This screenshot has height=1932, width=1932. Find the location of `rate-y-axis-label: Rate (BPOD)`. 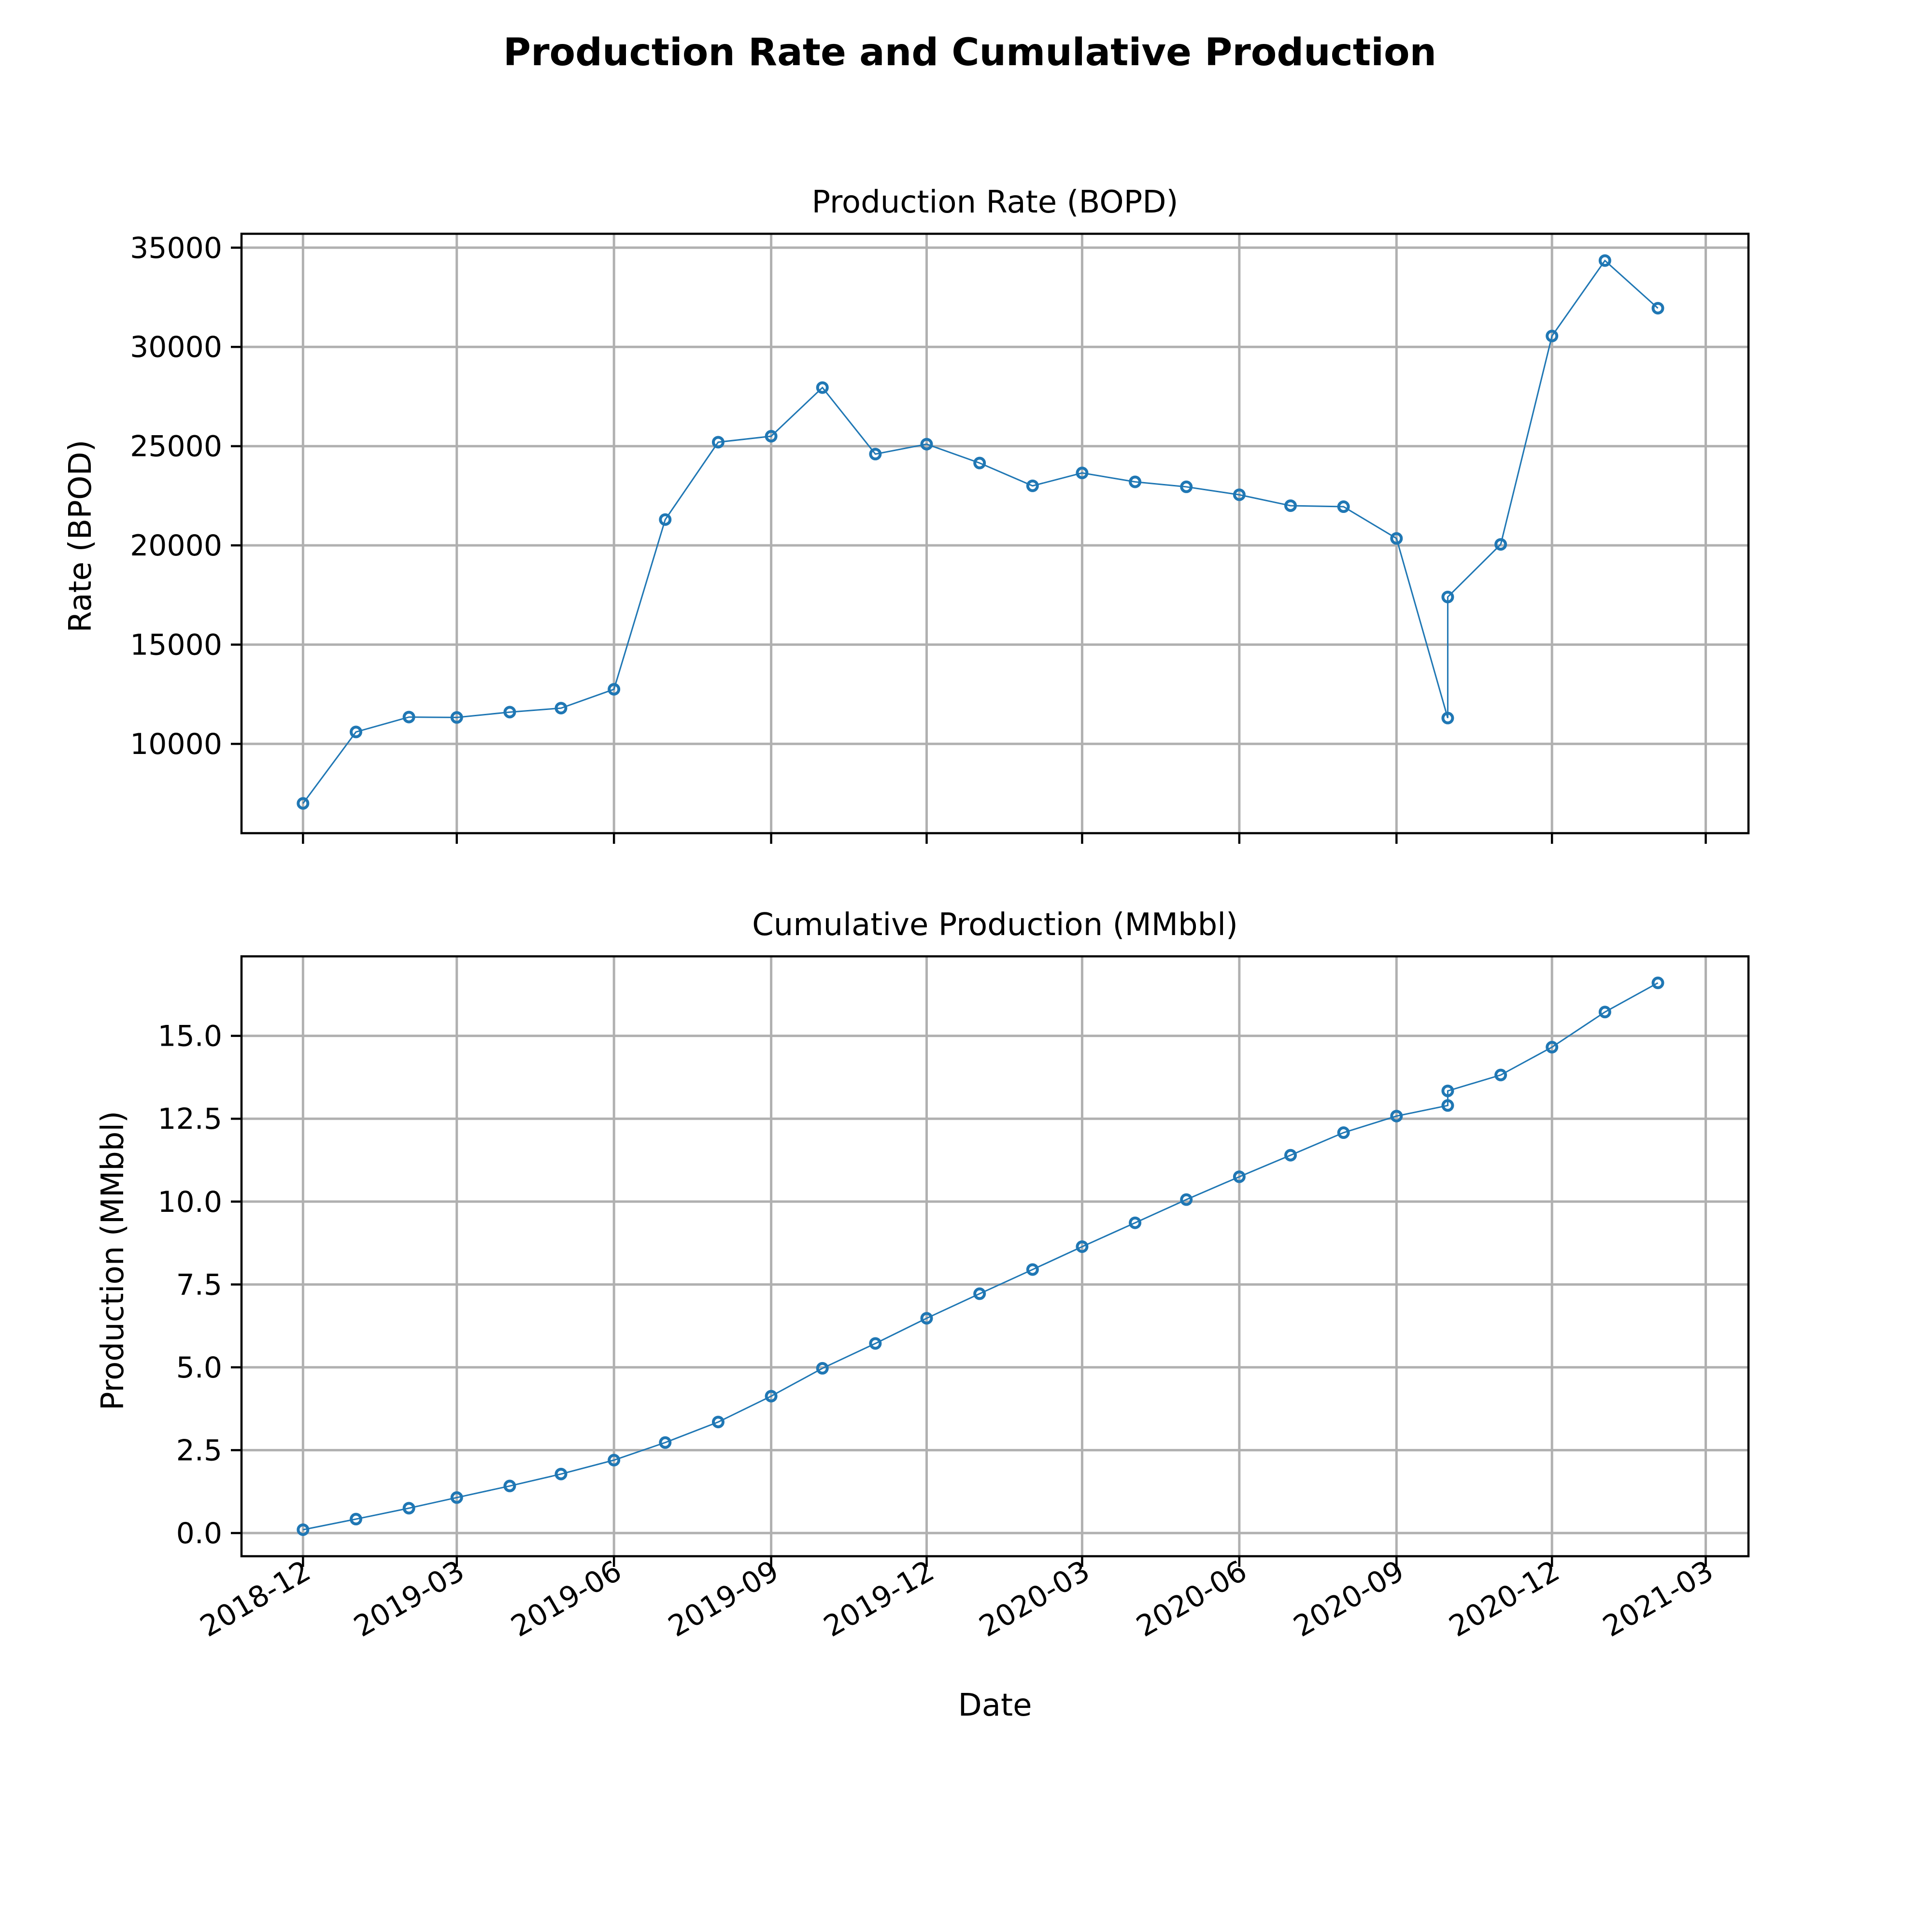

rate-y-axis-label: Rate (BPOD) is located at coordinates (81, 536).